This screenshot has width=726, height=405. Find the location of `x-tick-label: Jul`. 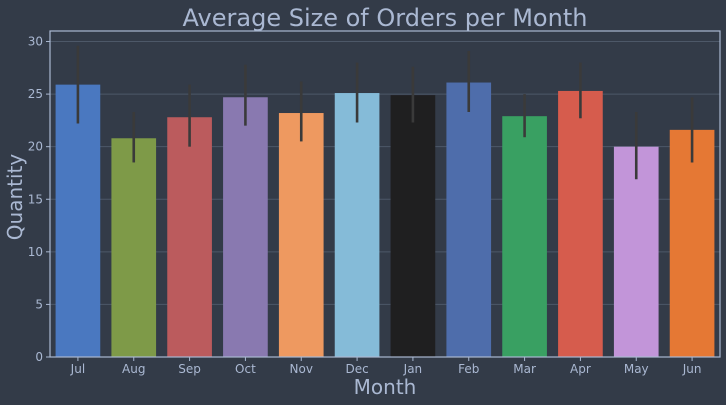

x-tick-label: Jul is located at coordinates (77, 369).